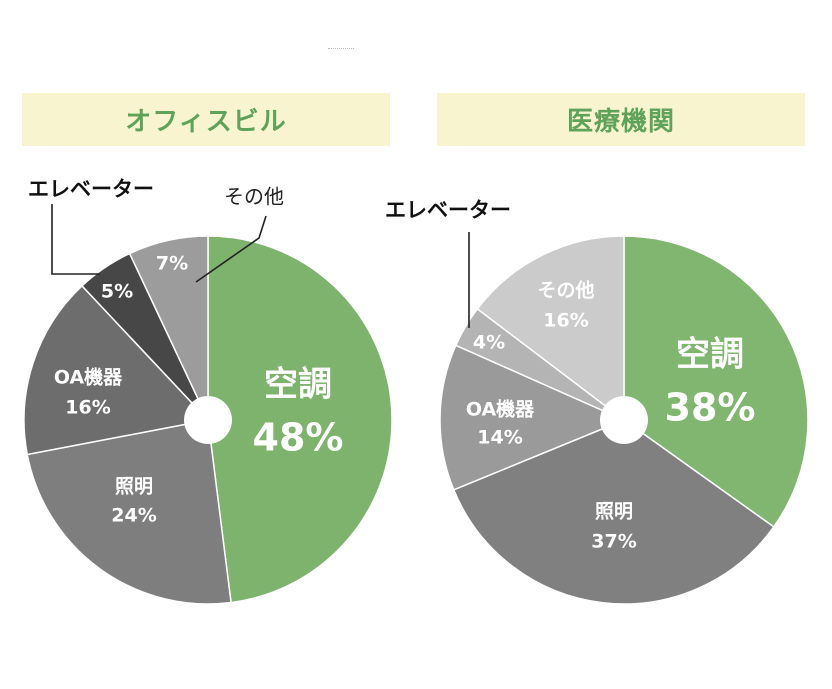 The width and height of the screenshot is (832, 689). What do you see at coordinates (206, 119) in the screenshot?
I see `chart-title-office-building: オフィスビル` at bounding box center [206, 119].